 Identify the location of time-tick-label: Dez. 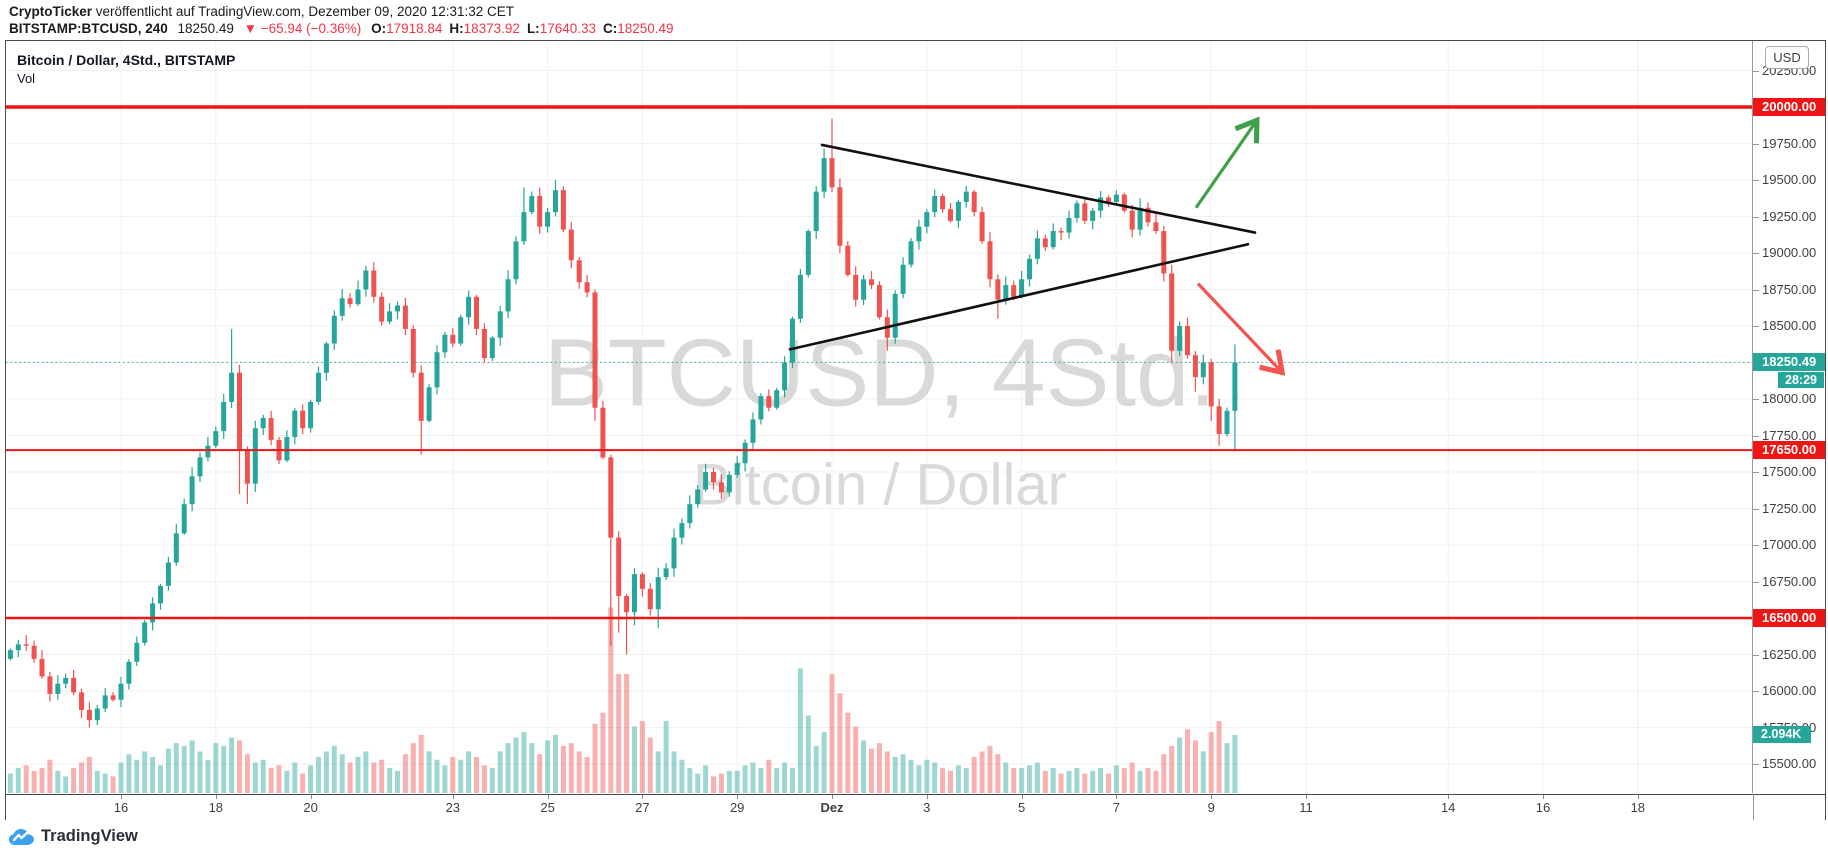
(832, 807).